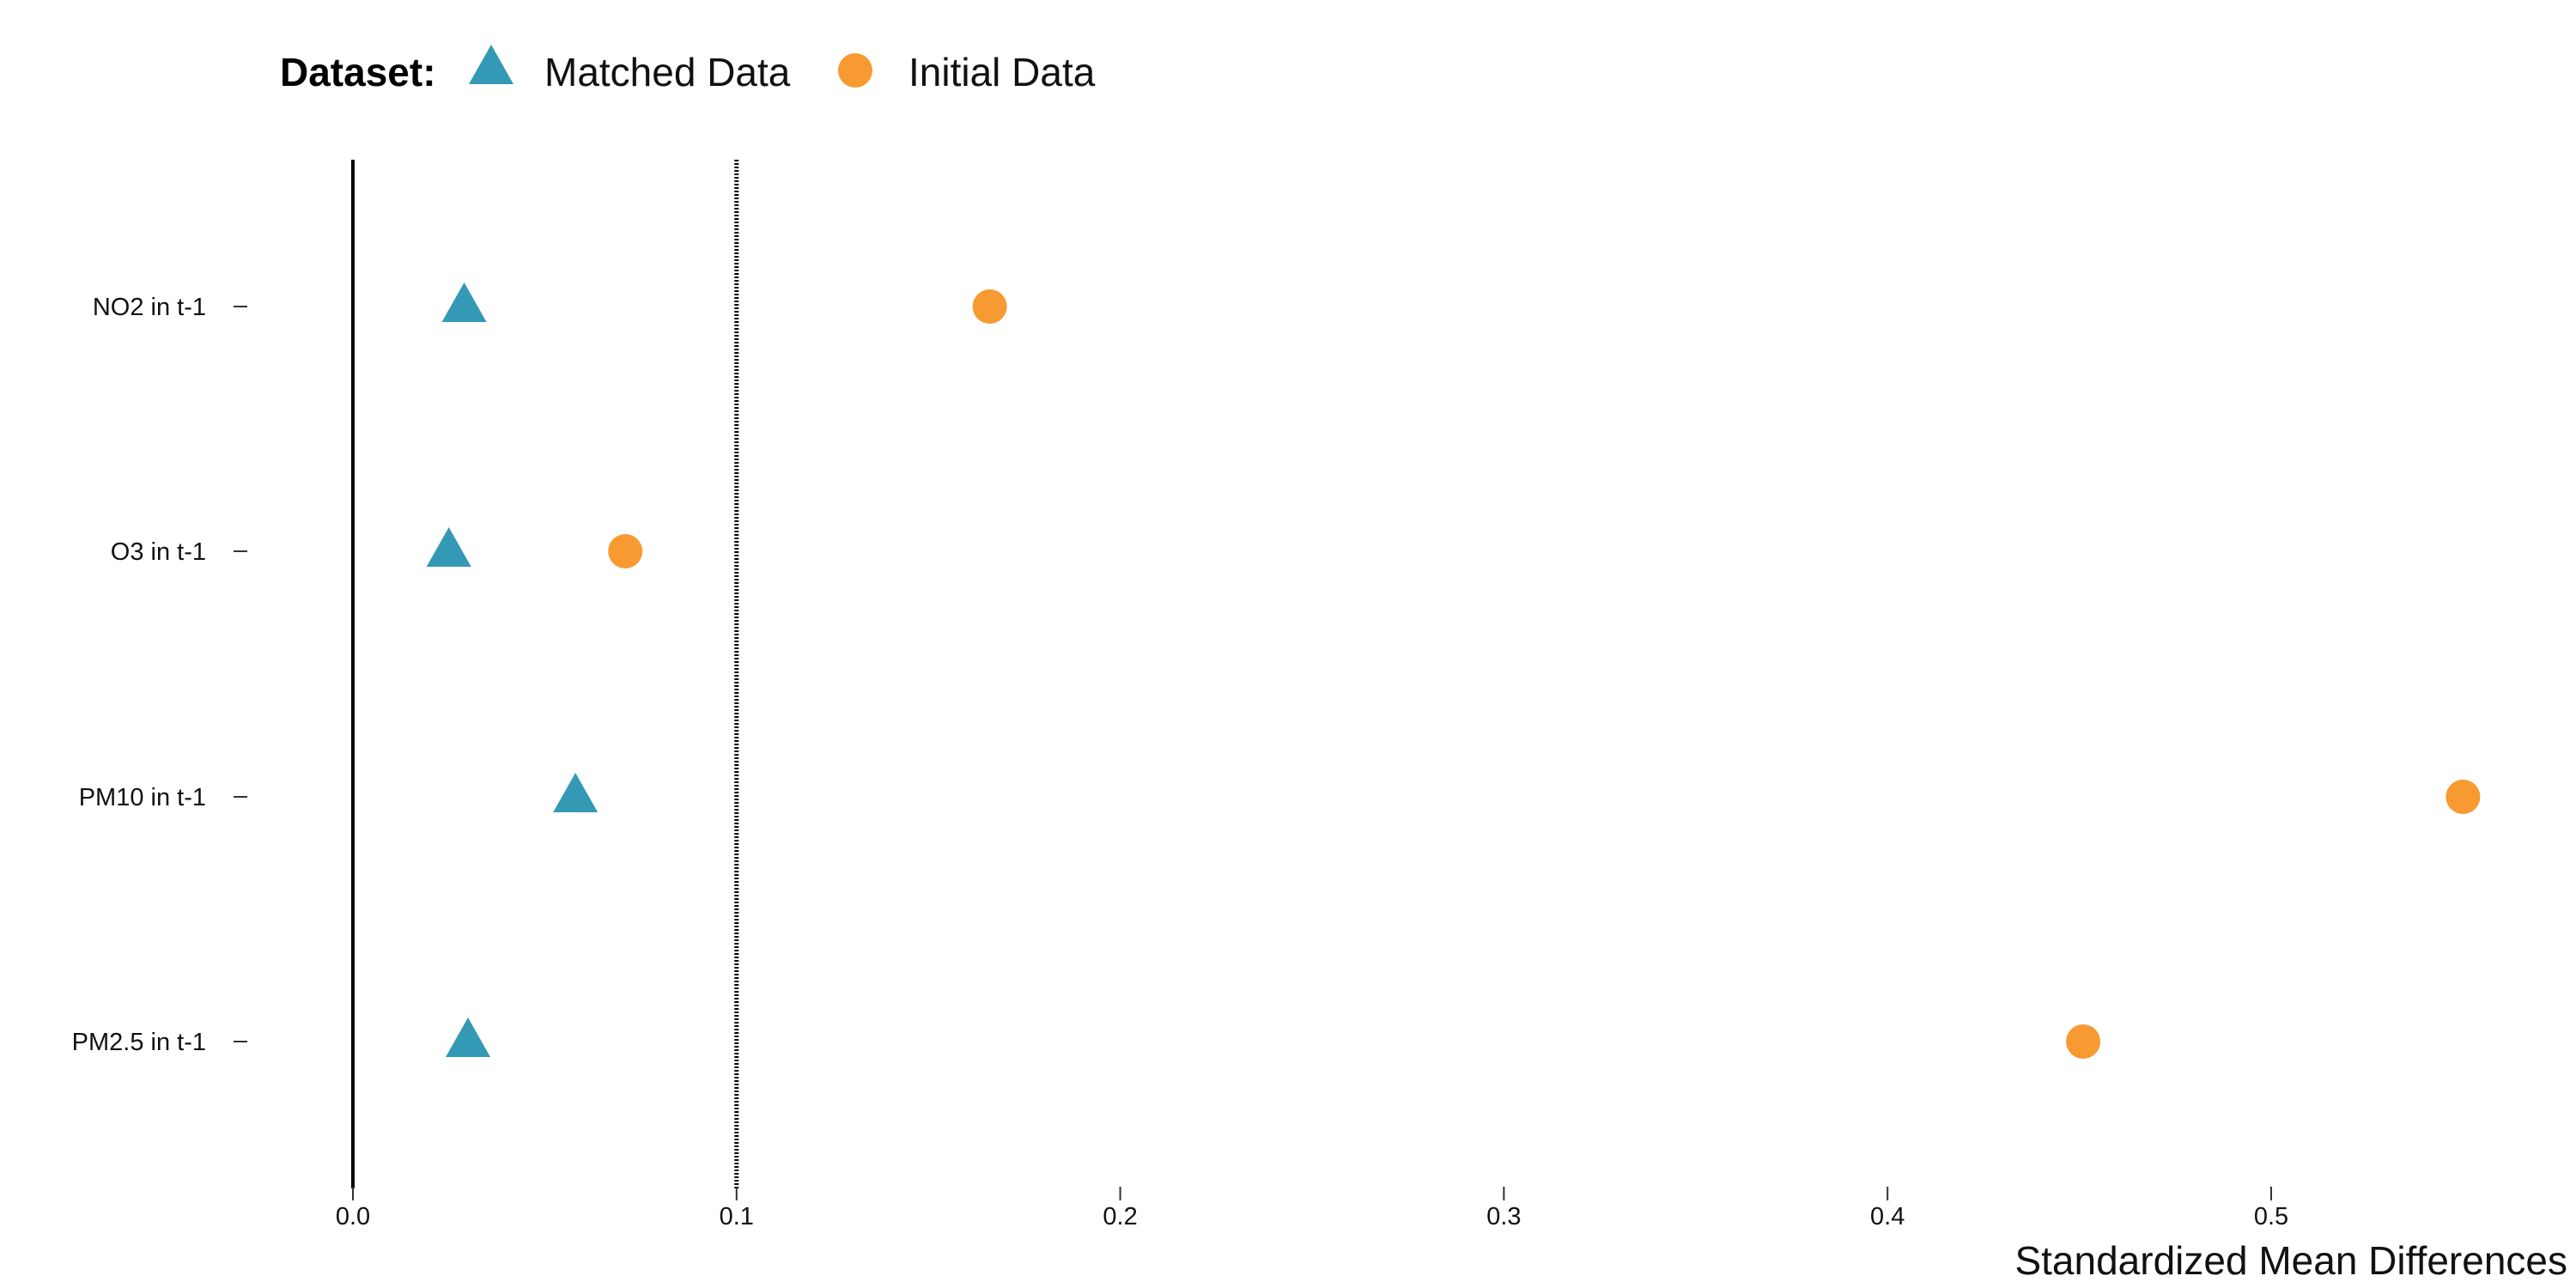  Describe the element at coordinates (159, 552) in the screenshot. I see `y-tick-label: O3 in t-1` at that location.